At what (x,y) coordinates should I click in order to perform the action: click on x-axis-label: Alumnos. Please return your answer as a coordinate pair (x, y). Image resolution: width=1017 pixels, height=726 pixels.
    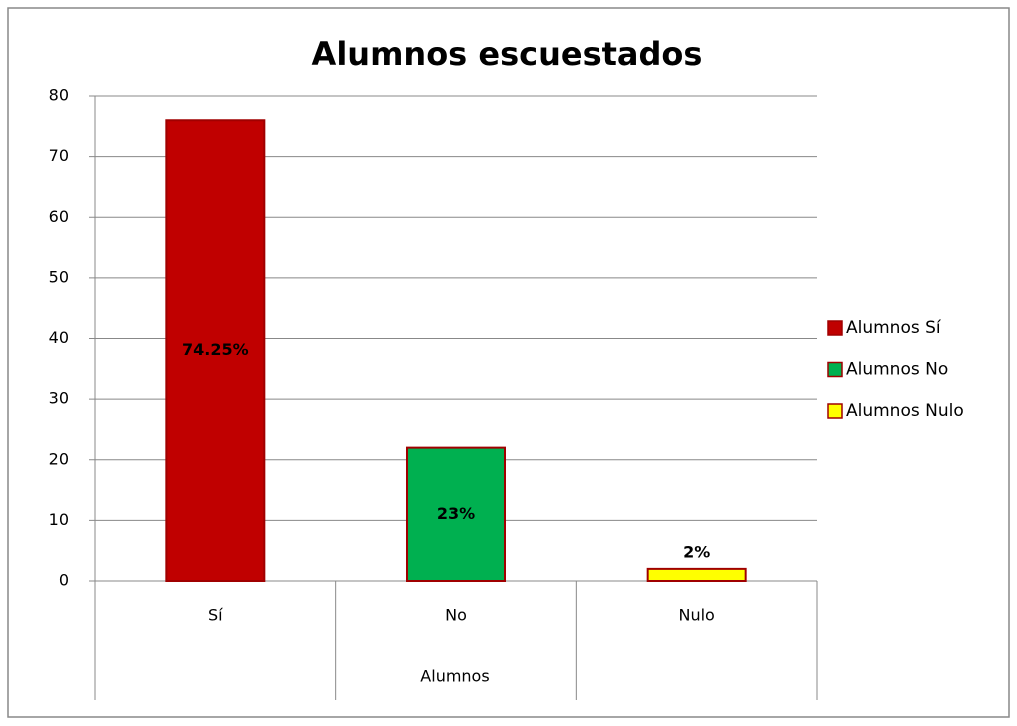
    Looking at the image, I should click on (454, 676).